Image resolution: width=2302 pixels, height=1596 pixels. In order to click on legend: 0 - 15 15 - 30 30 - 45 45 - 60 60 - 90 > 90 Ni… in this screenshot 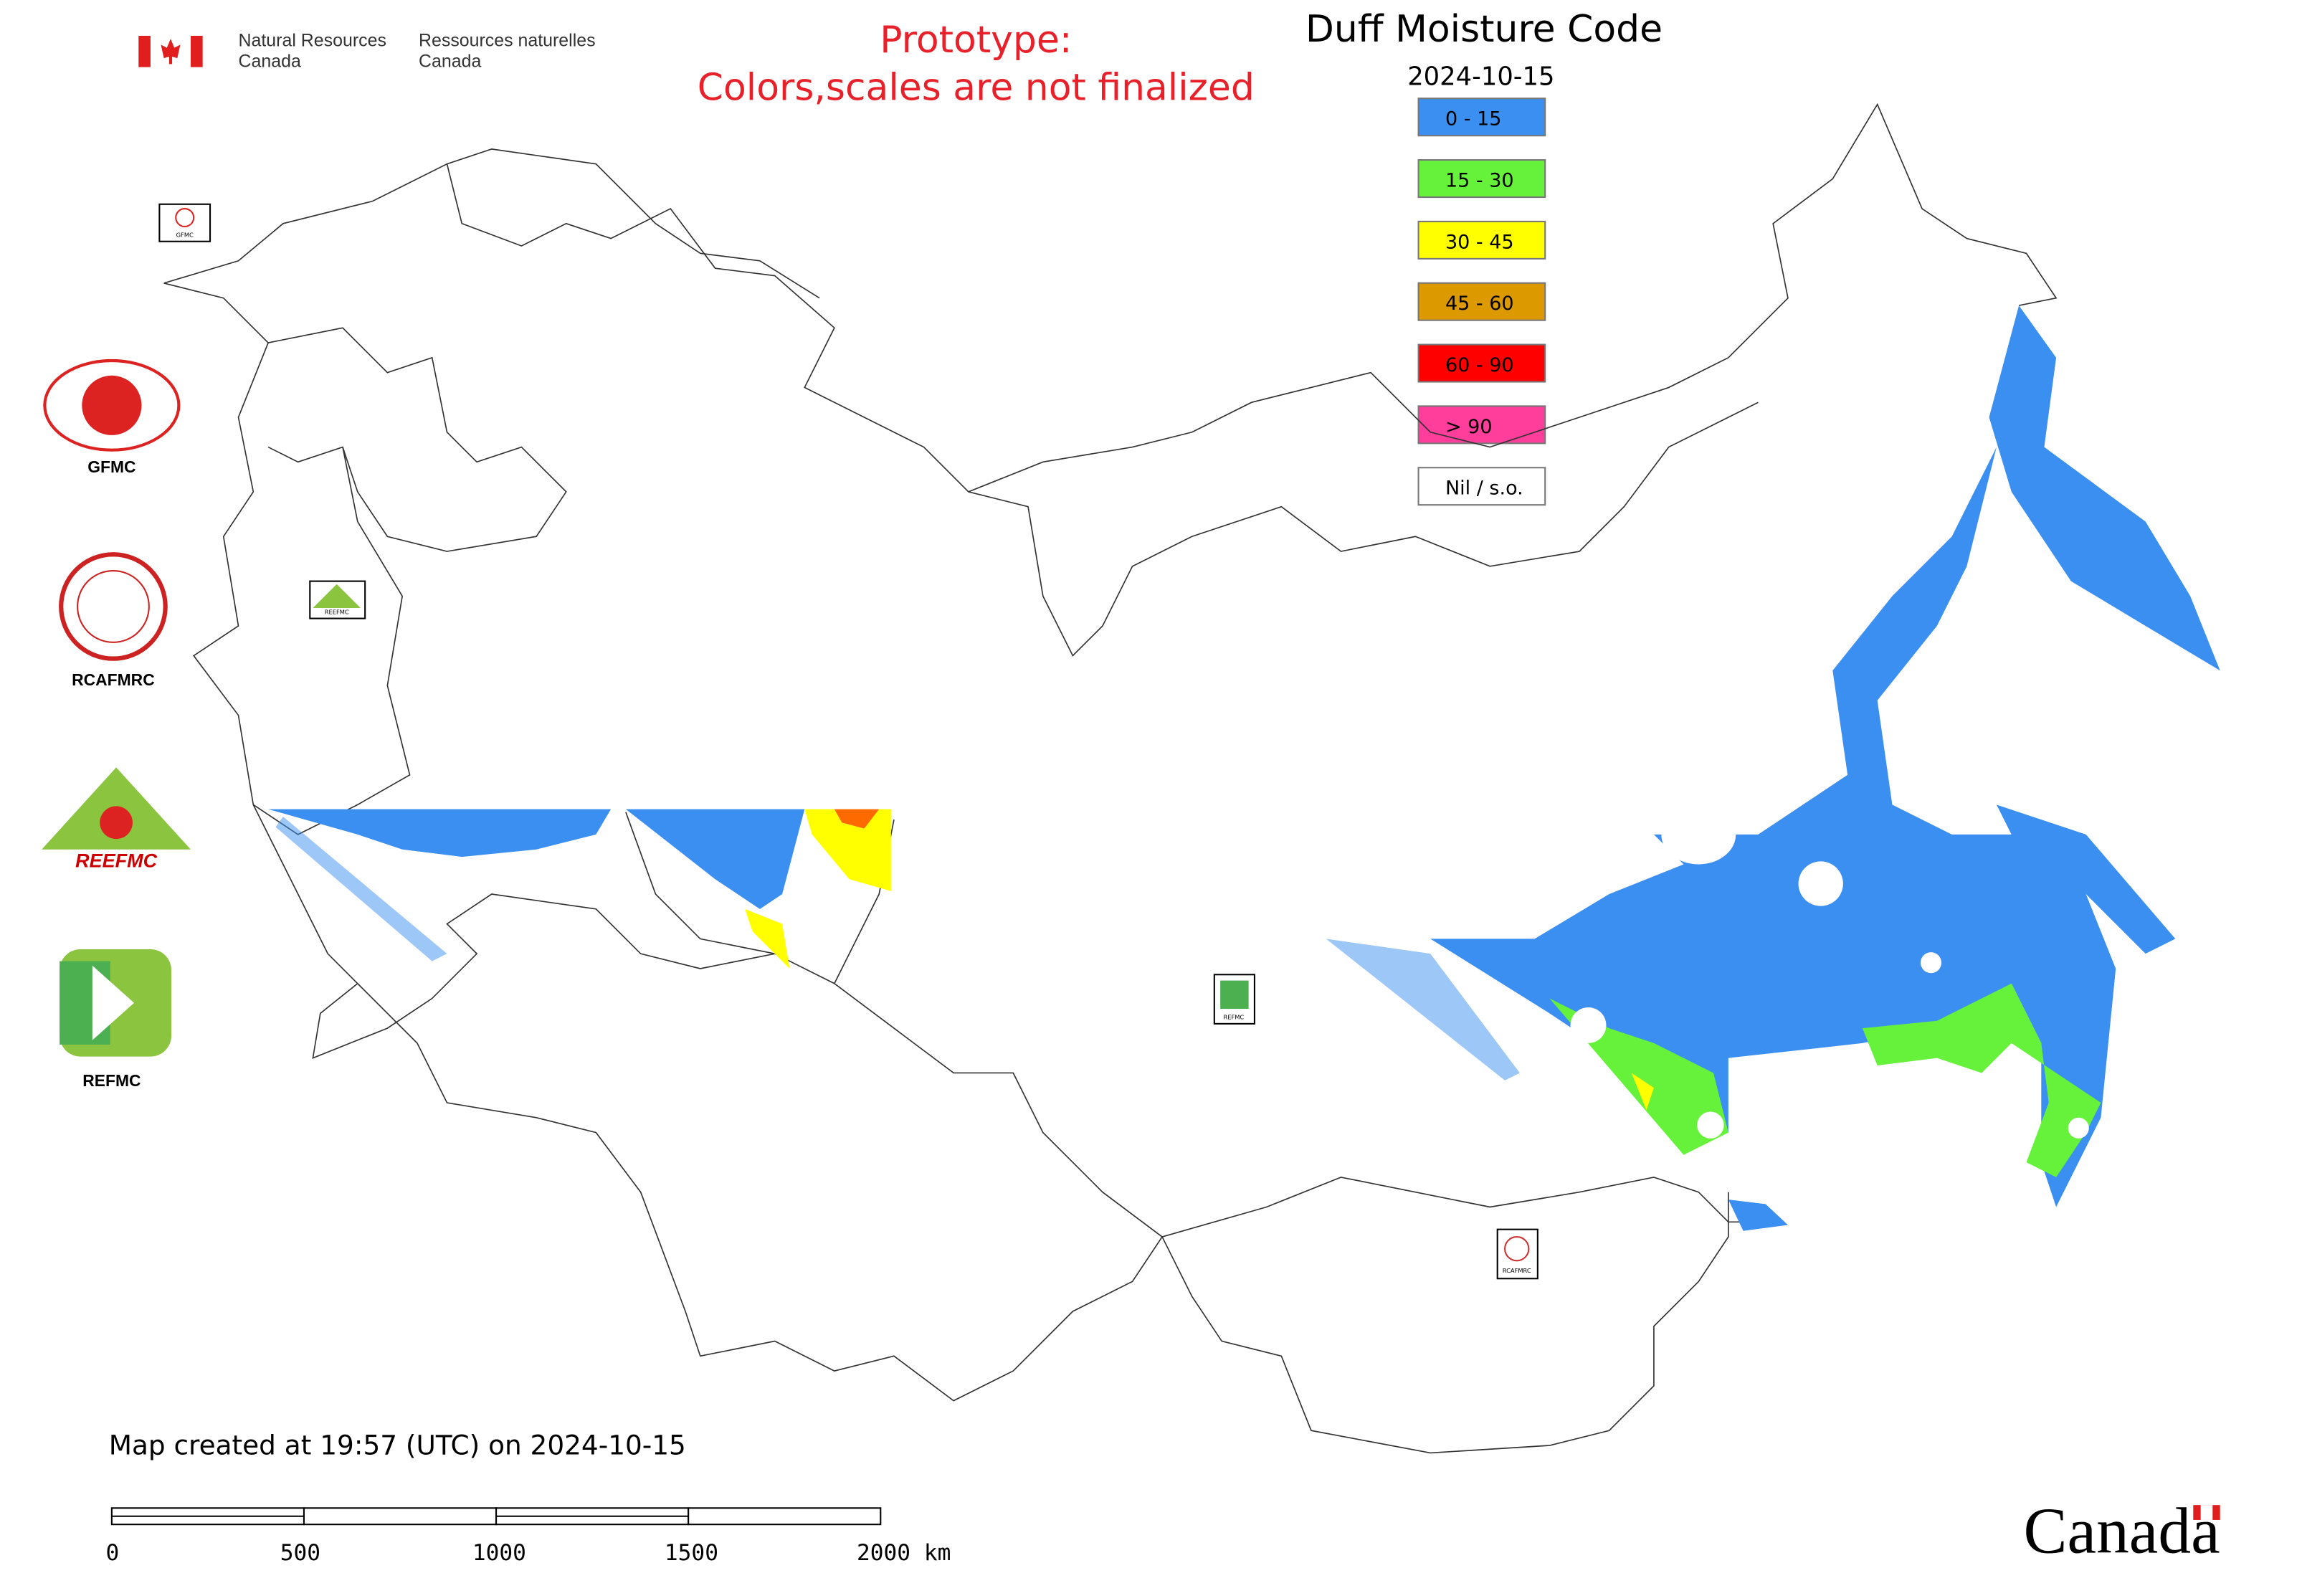, I will do `click(1481, 302)`.